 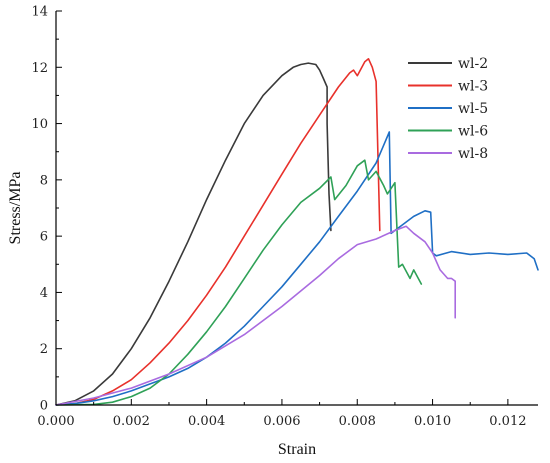 What do you see at coordinates (44, 349) in the screenshot?
I see `y-tick-label: 2` at bounding box center [44, 349].